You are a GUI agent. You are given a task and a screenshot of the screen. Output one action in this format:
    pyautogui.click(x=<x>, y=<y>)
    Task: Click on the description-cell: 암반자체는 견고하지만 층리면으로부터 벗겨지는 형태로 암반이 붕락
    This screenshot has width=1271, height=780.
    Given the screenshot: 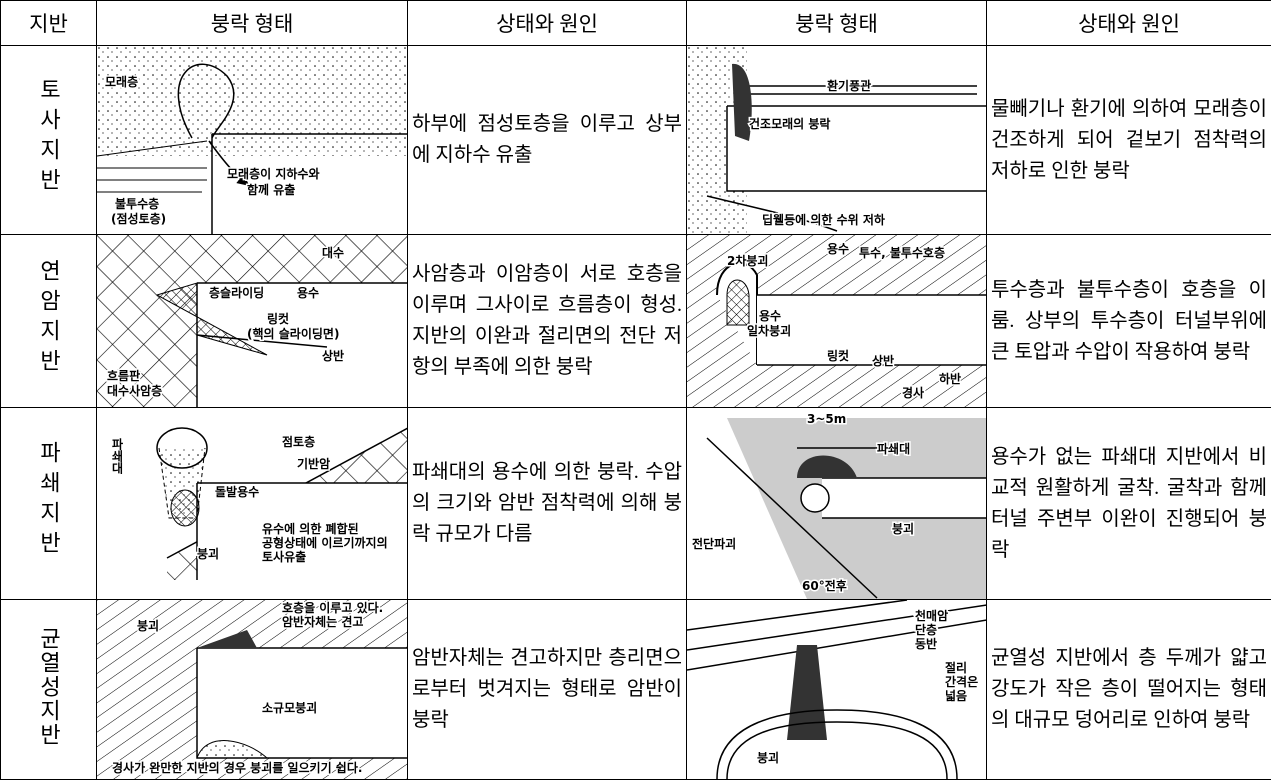 What is the action you would take?
    pyautogui.click(x=547, y=690)
    